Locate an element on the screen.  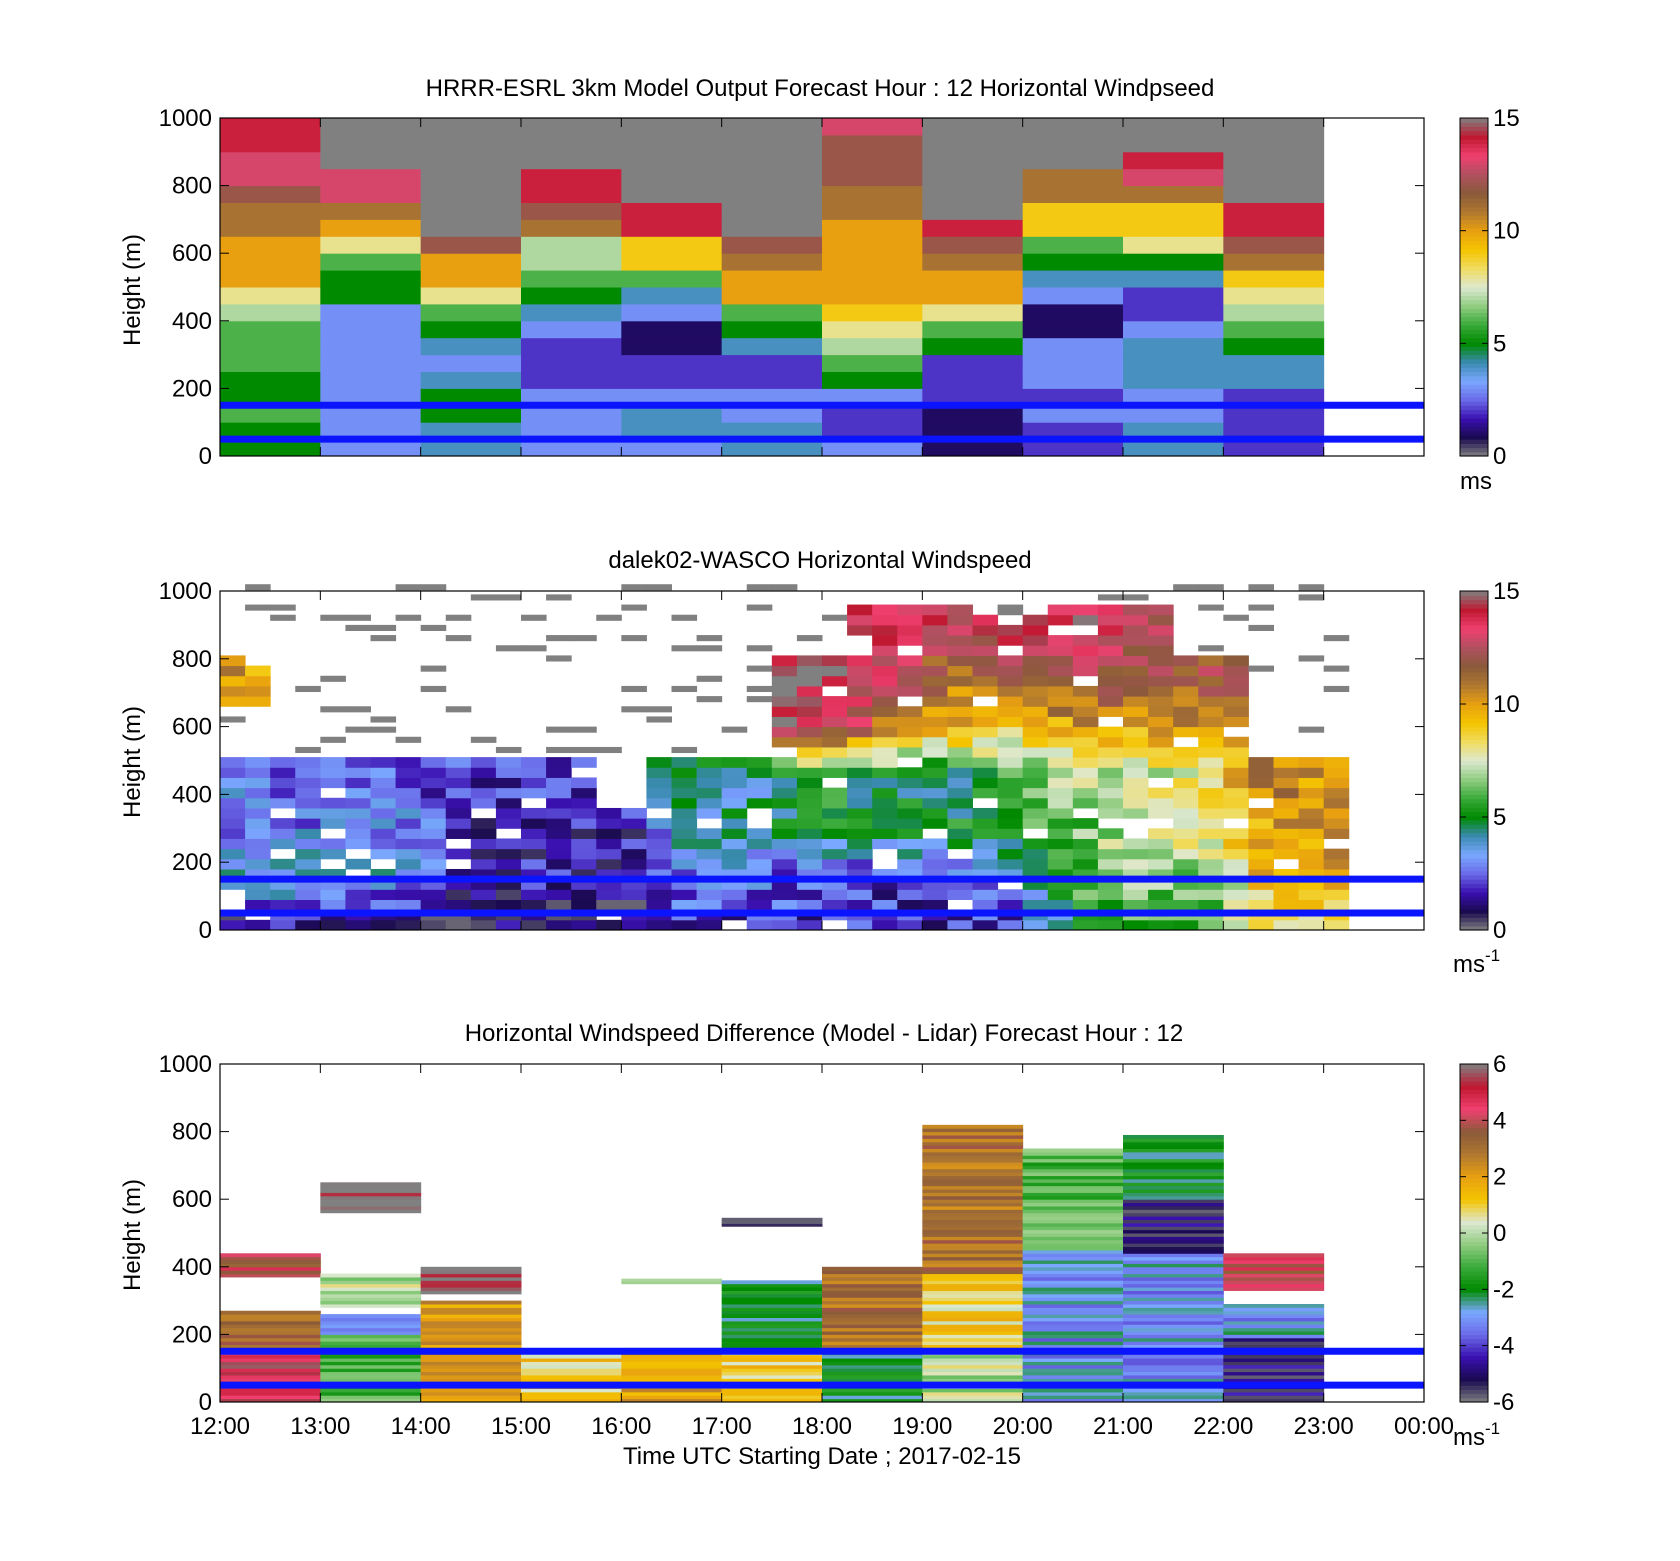
heatmap-cells is located at coordinates (772, 287).